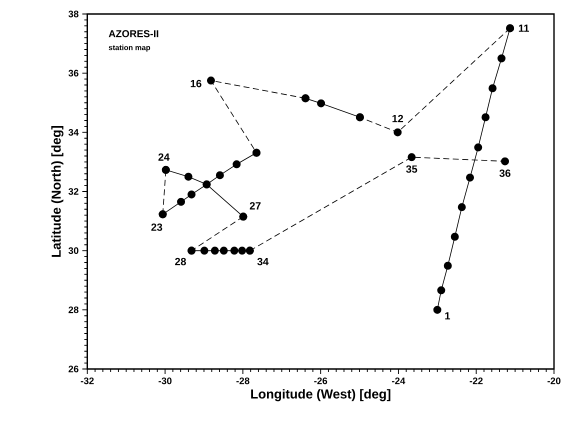 This screenshot has height=434, width=564. Describe the element at coordinates (73, 132) in the screenshot. I see `y-tick-label: 34` at that location.